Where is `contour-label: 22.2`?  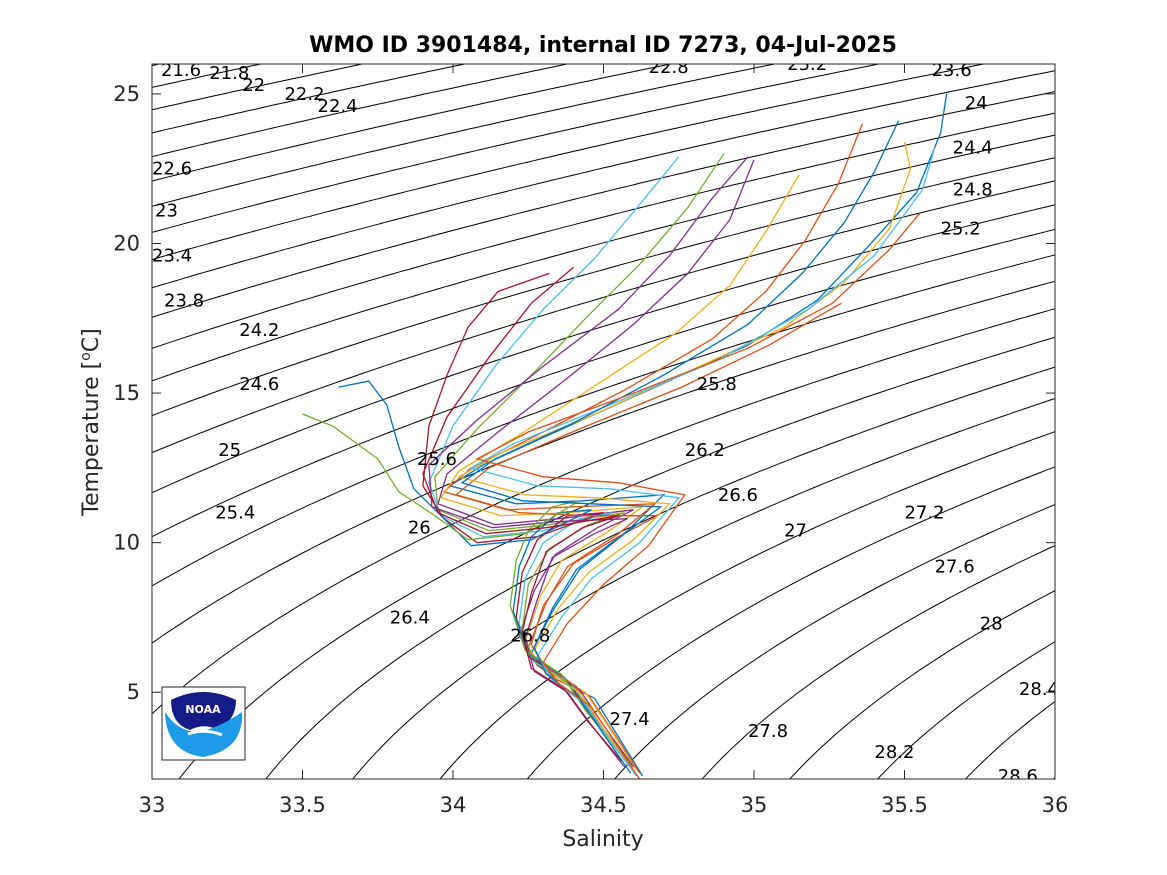
contour-label: 22.2 is located at coordinates (304, 94).